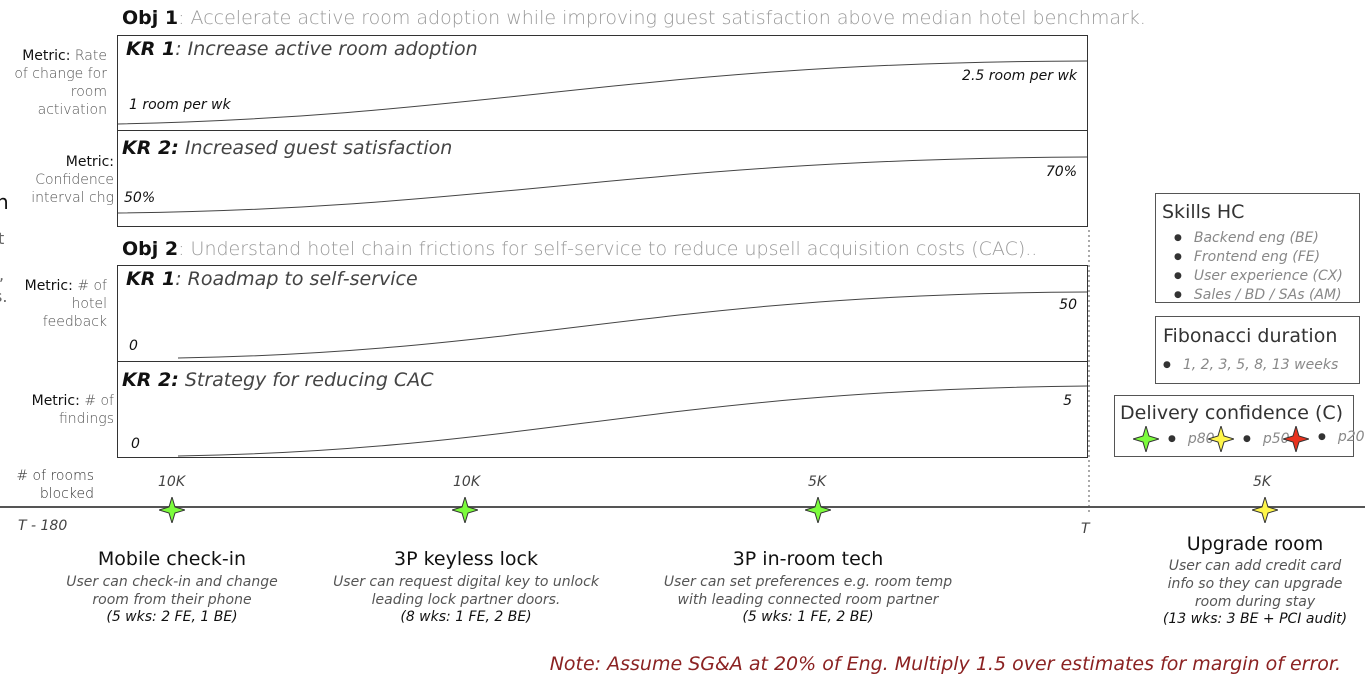 Image resolution: width=1365 pixels, height=681 pixels. I want to click on kr-2-1-start-value: 0, so click(133, 346).